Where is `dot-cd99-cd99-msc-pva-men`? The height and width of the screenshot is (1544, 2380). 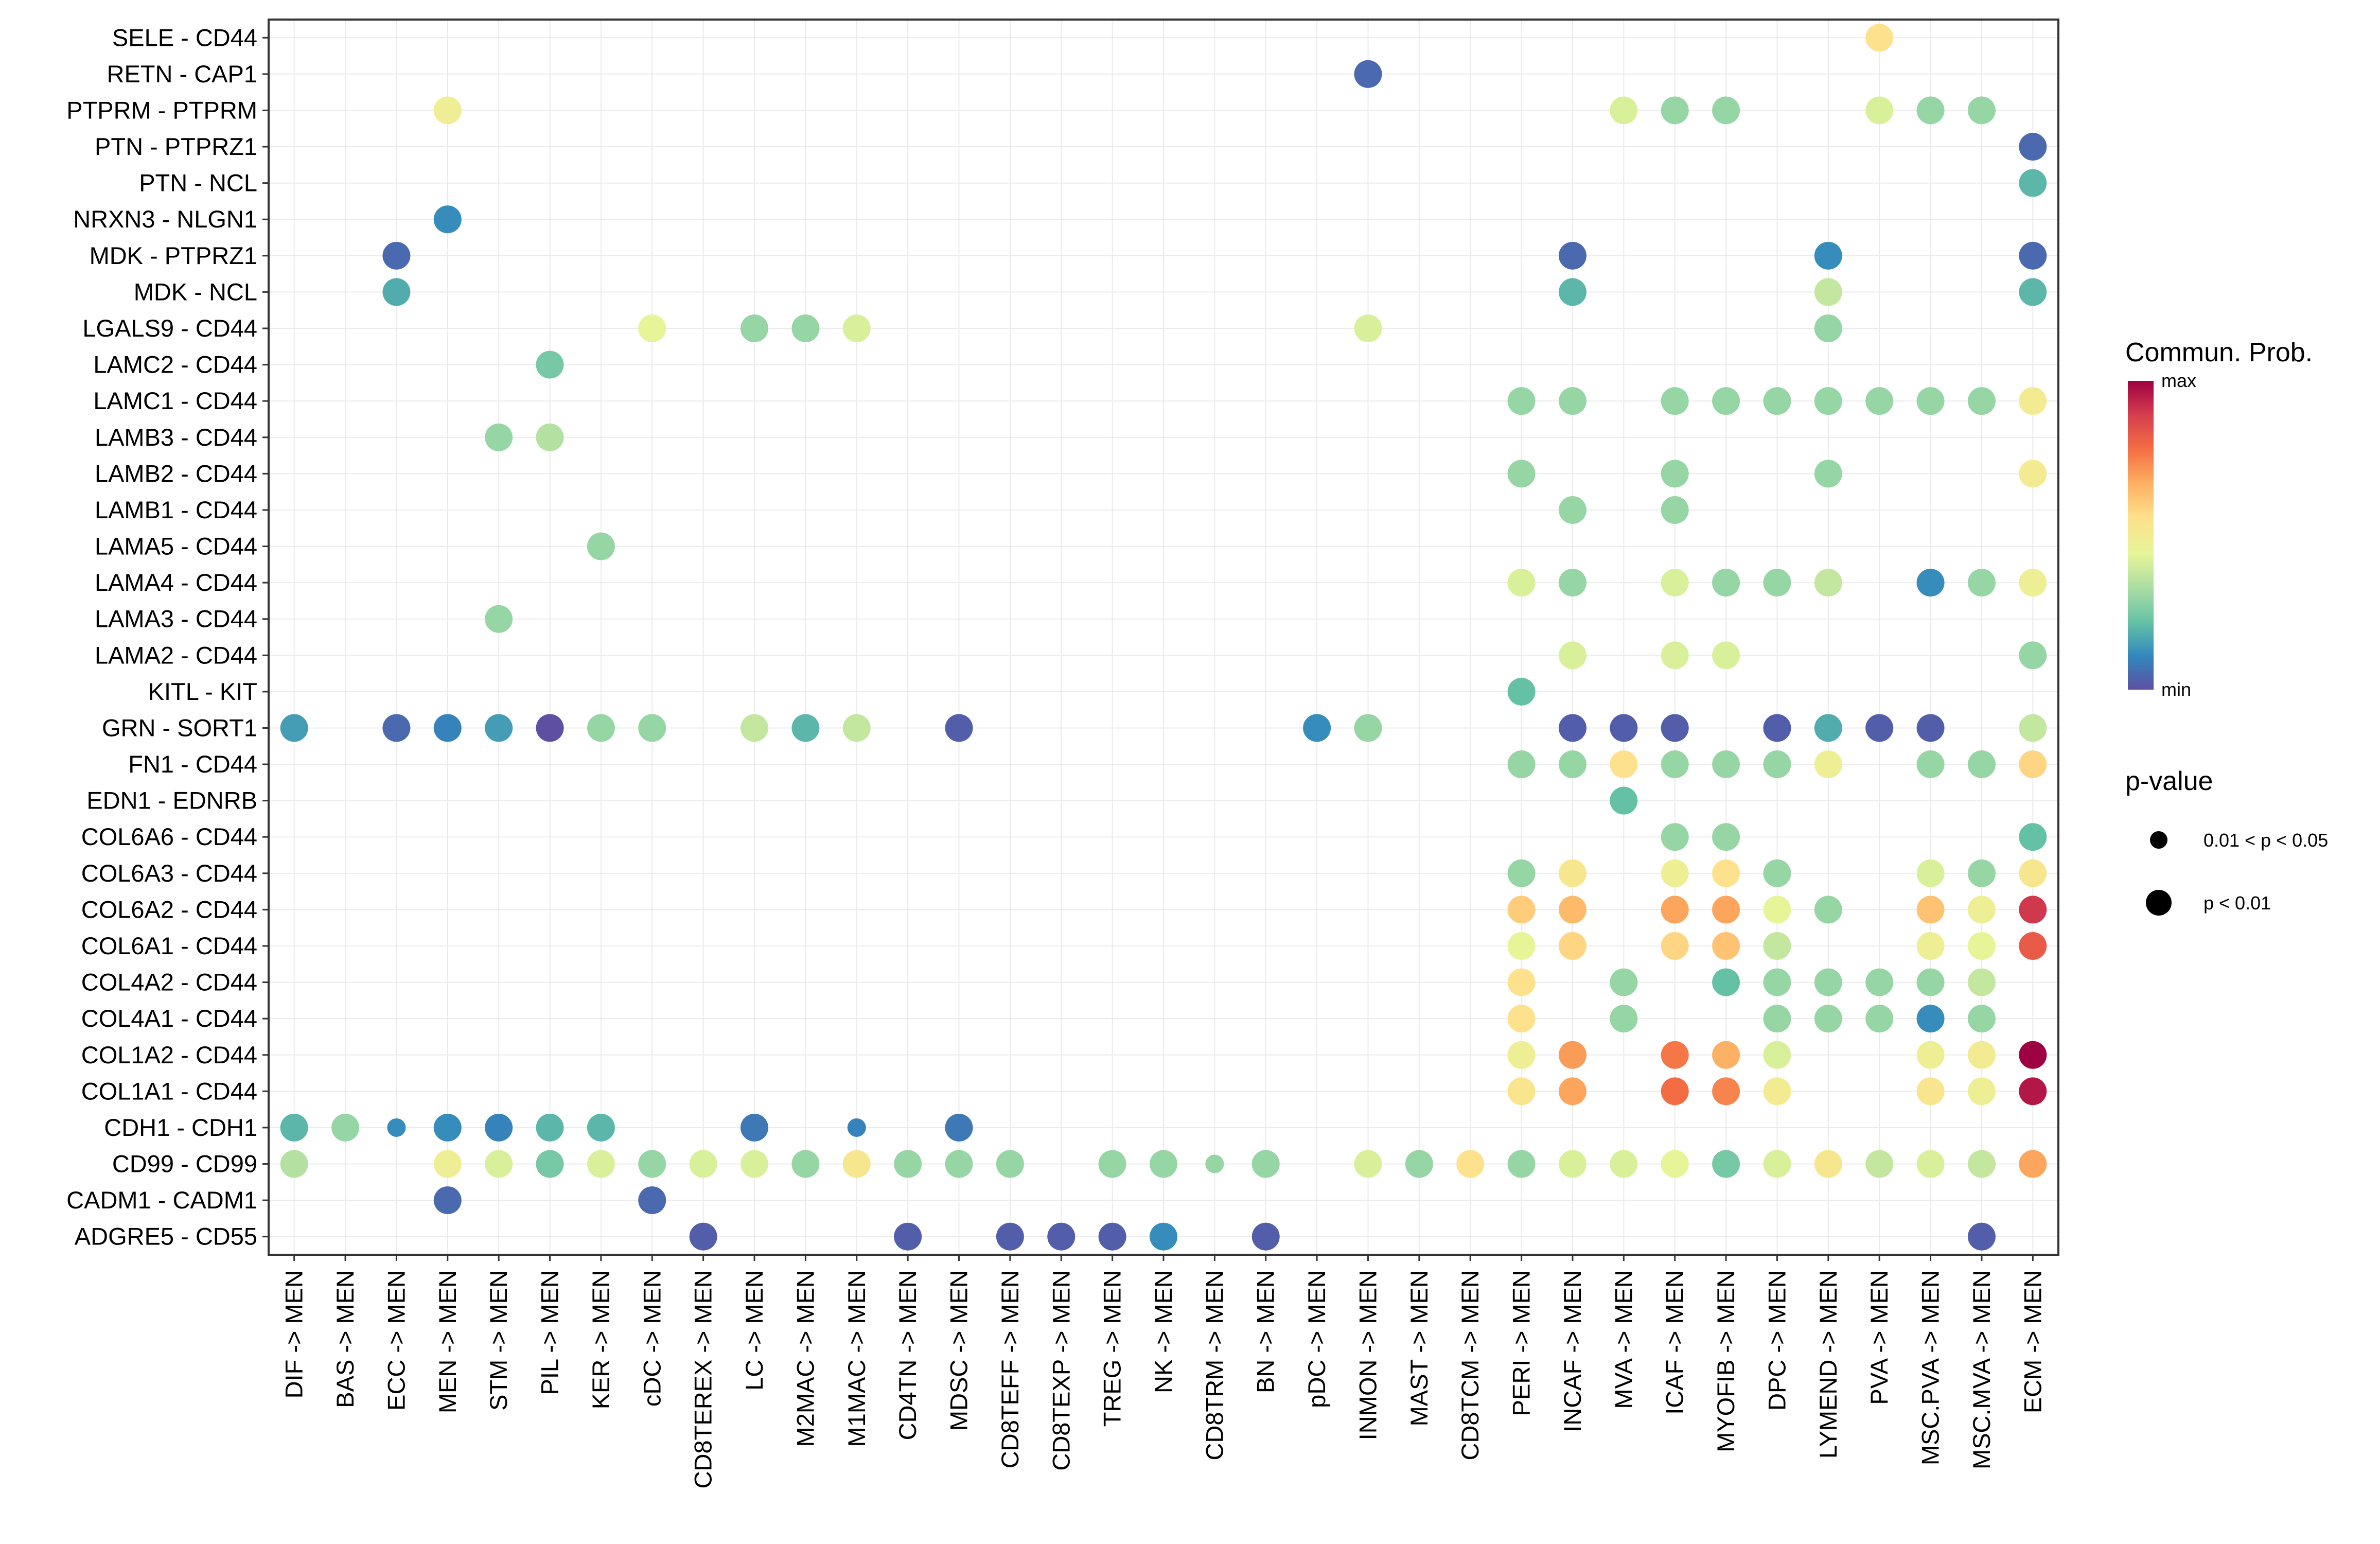 dot-cd99-cd99-msc-pva-men is located at coordinates (1930, 1164).